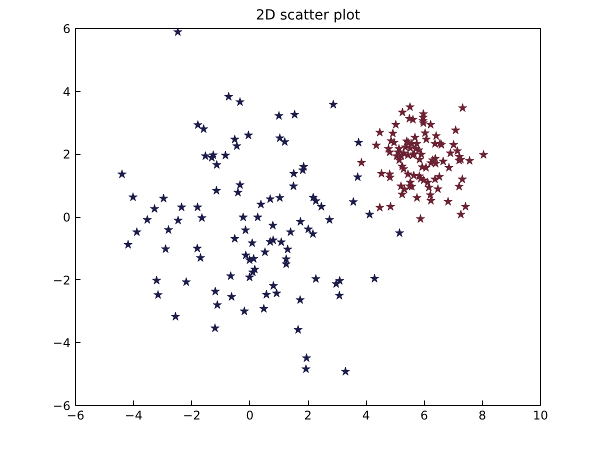 The height and width of the screenshot is (450, 600). What do you see at coordinates (66, 91) in the screenshot?
I see `y-tick-label: 4` at bounding box center [66, 91].